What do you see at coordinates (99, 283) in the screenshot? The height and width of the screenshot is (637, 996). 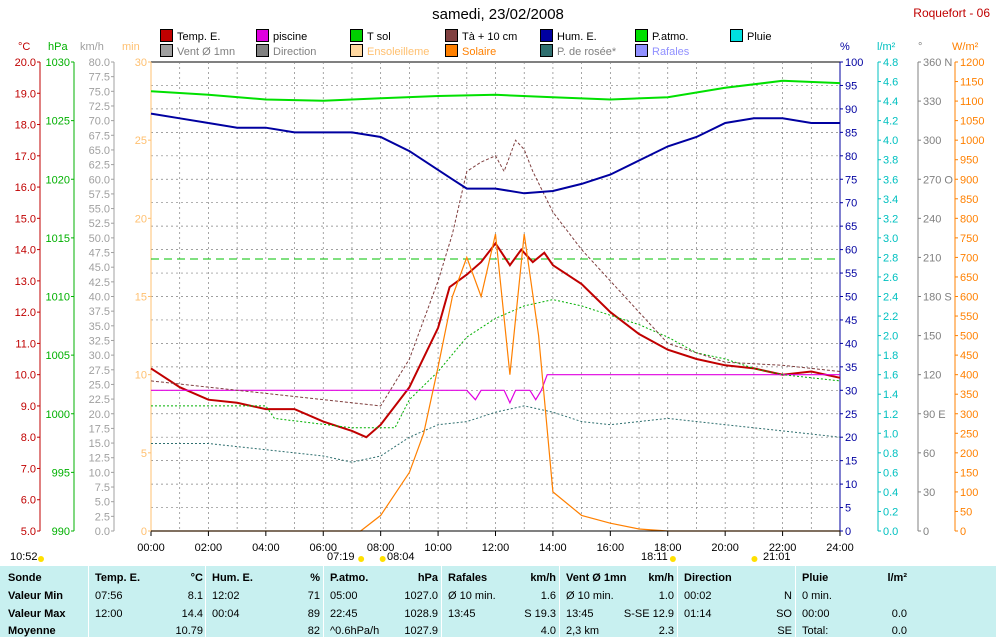 I see `axis-label-wind: 42.5` at bounding box center [99, 283].